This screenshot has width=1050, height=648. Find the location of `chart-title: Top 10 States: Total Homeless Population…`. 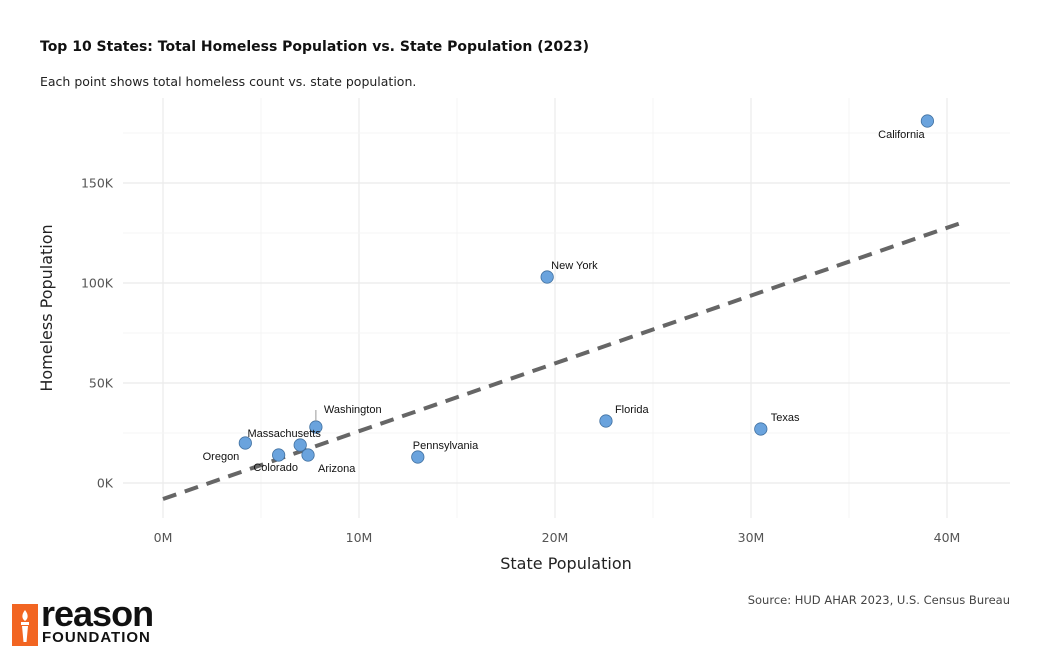

chart-title: Top 10 States: Total Homeless Population… is located at coordinates (314, 47).